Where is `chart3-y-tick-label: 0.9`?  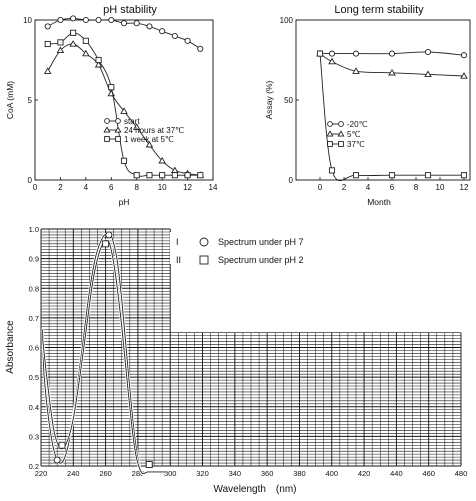 chart3-y-tick-label: 0.9 is located at coordinates (34, 259).